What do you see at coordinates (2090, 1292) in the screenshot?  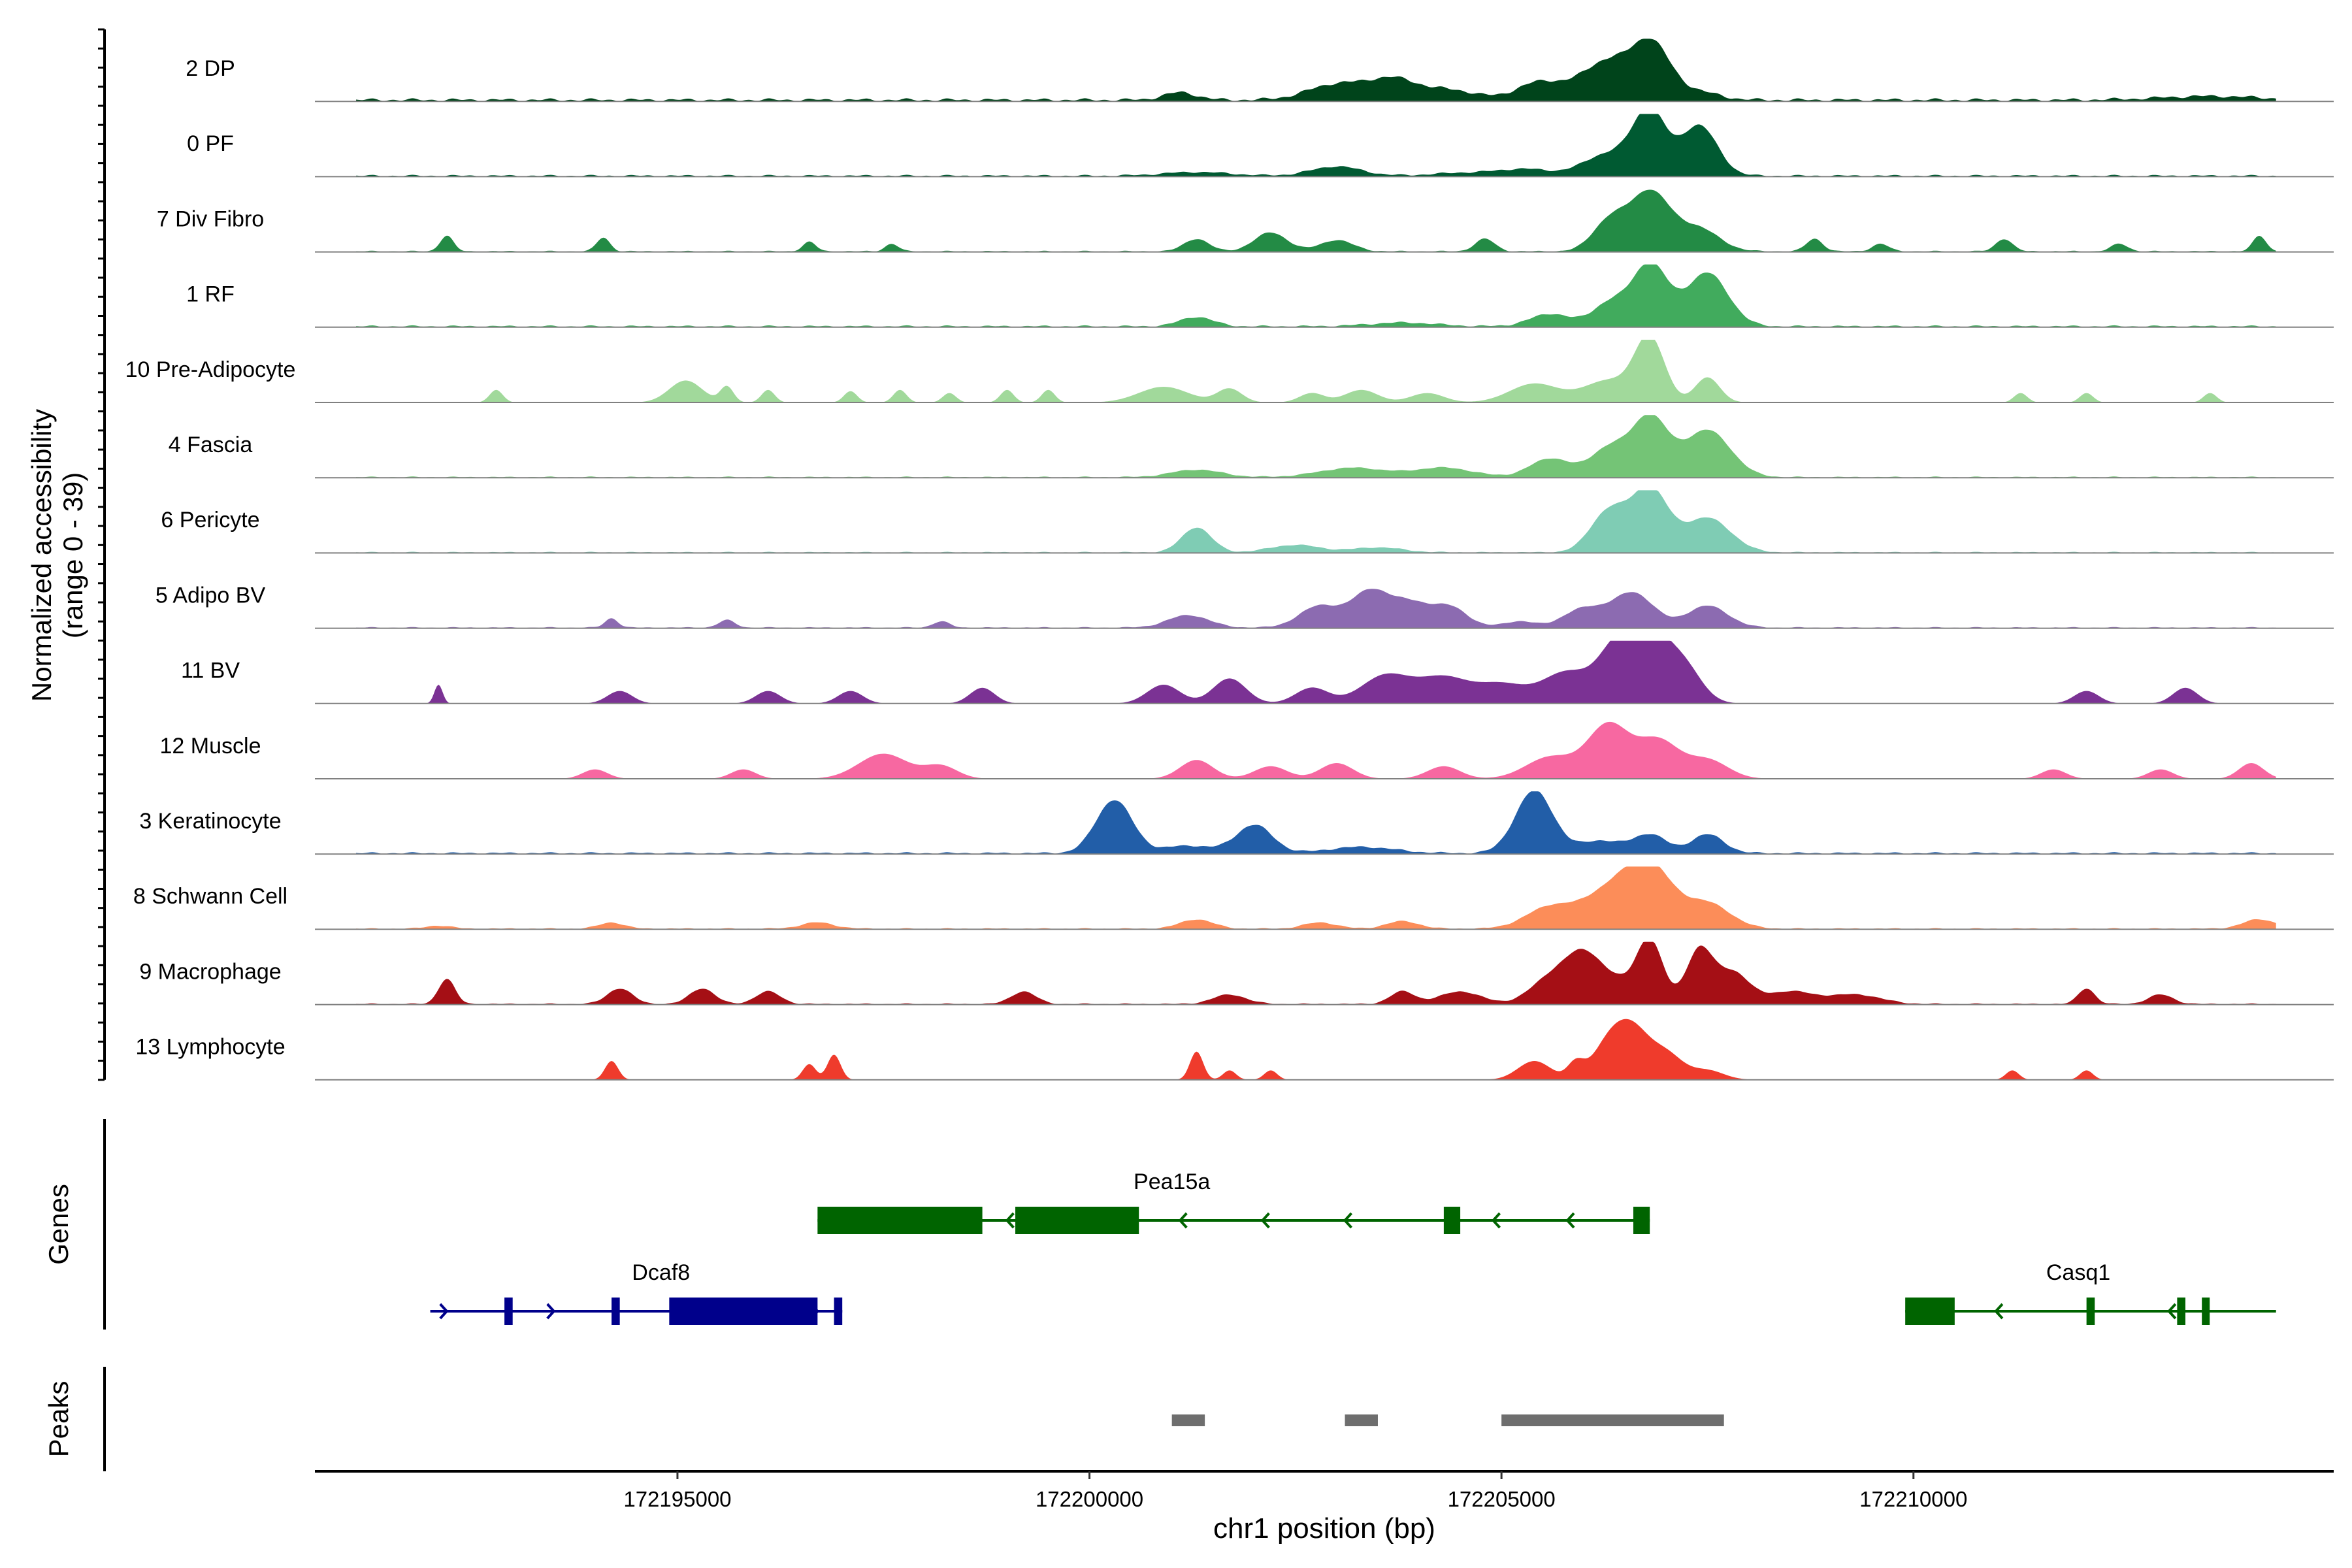 I see `gene-casq1: Casq1` at bounding box center [2090, 1292].